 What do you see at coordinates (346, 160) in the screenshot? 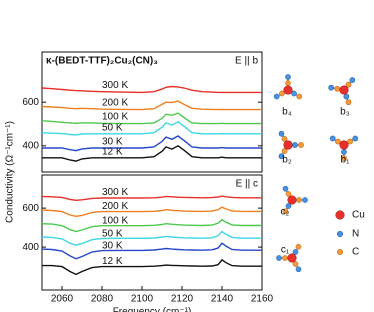
I see `structure-label: b₁` at bounding box center [346, 160].